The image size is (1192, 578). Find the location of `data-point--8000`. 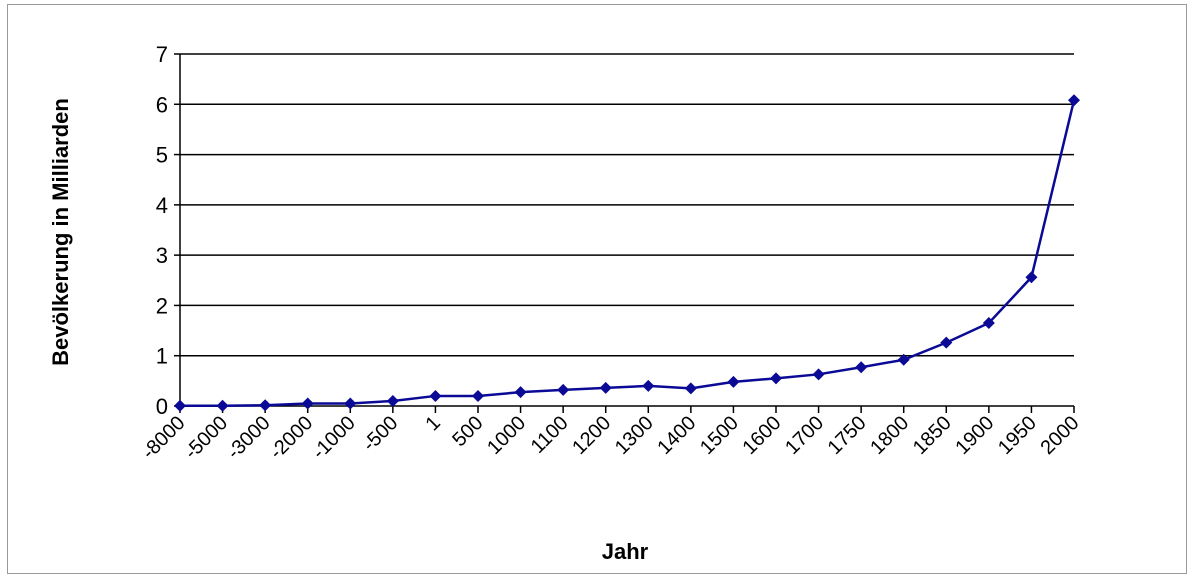

data-point--8000 is located at coordinates (180, 405).